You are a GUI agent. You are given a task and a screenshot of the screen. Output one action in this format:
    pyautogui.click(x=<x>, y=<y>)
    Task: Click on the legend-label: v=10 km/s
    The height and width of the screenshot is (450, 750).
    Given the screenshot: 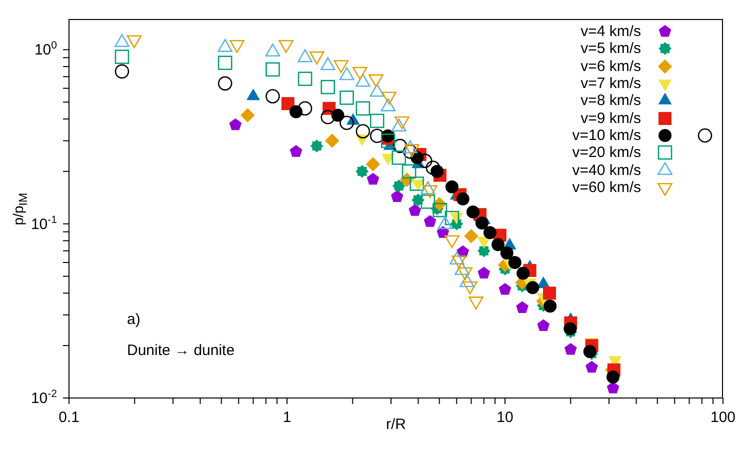 What is the action you would take?
    pyautogui.click(x=606, y=135)
    